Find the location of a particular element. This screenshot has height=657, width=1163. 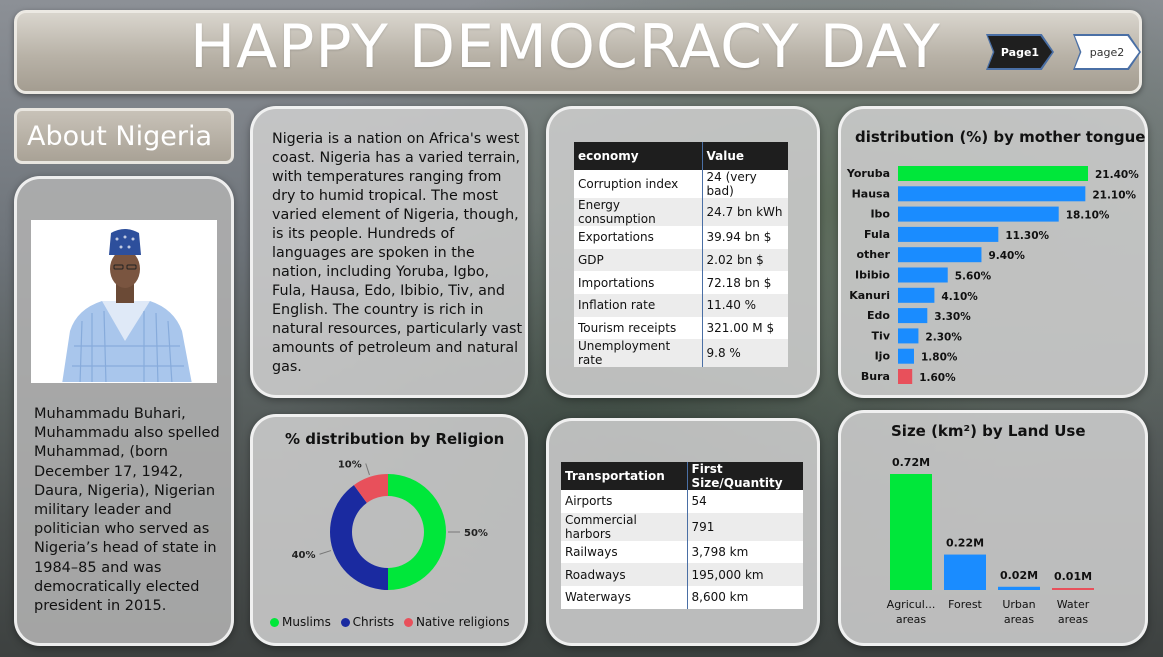

tongue-bar-hausa is located at coordinates (992, 194).